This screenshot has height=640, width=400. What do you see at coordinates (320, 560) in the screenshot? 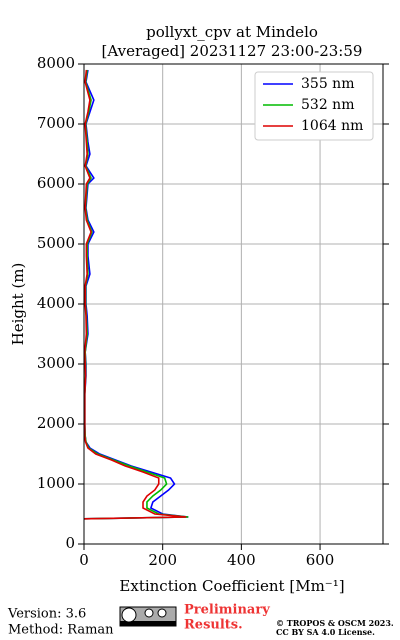
I see `x-tick-label: 600` at bounding box center [320, 560].